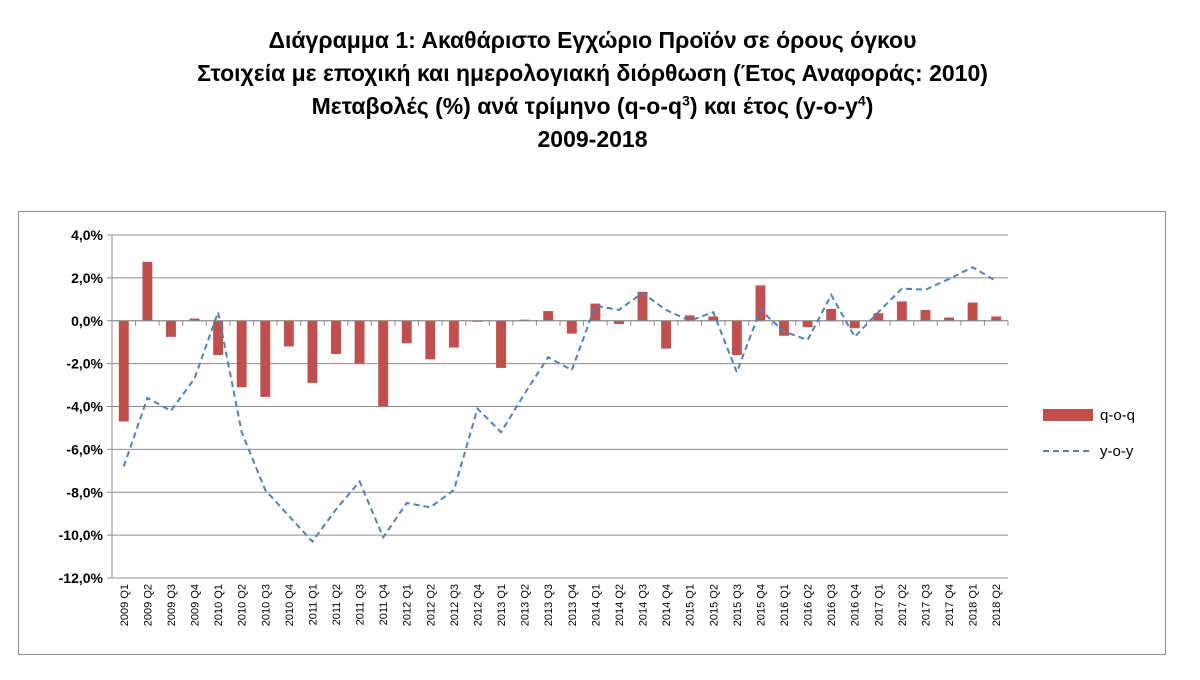 The height and width of the screenshot is (680, 1200). I want to click on x-tick-label: 2017 Q3, so click(926, 605).